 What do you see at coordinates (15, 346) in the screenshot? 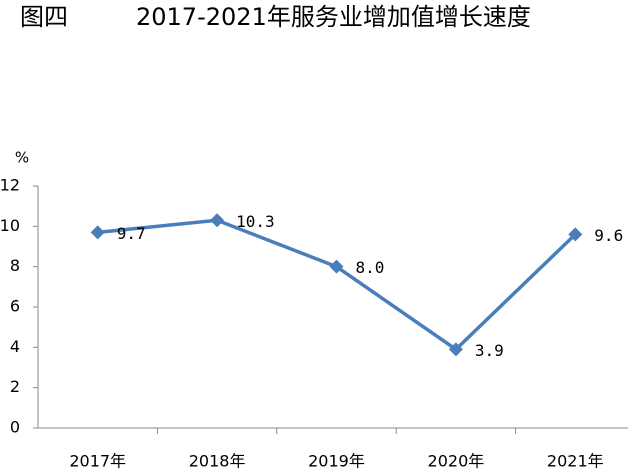
I see `y-tick-label: 4` at bounding box center [15, 346].